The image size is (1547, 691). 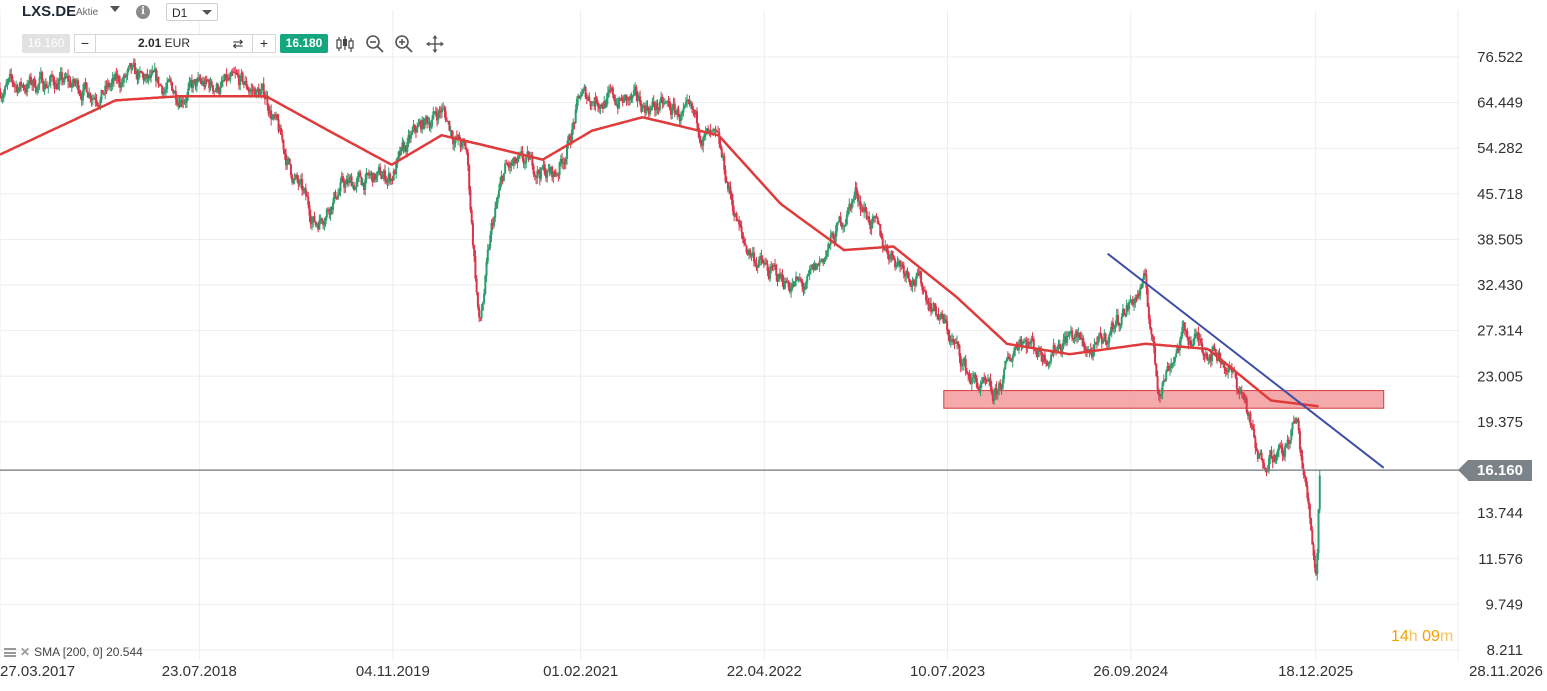 I want to click on symbol-type: Aktie, so click(x=87, y=12).